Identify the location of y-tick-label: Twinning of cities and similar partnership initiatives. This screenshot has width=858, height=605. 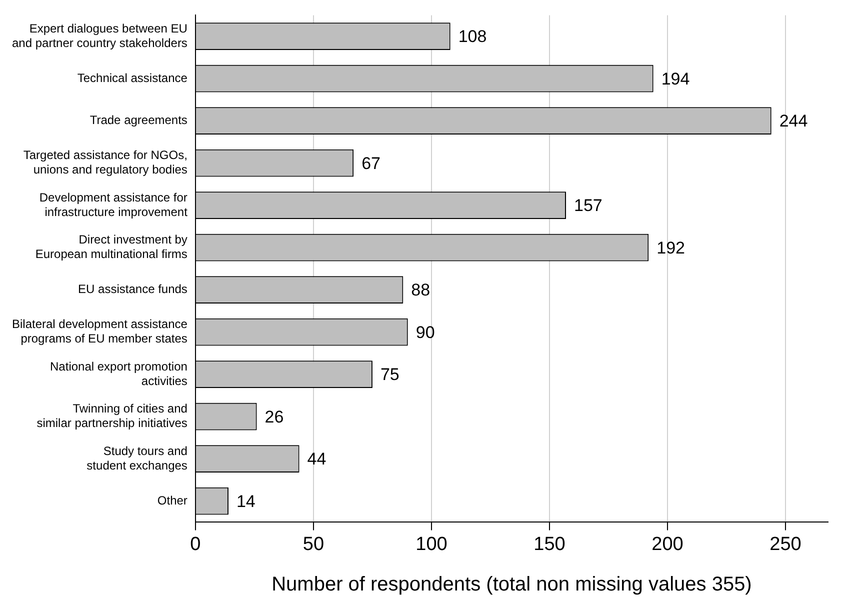
(112, 416).